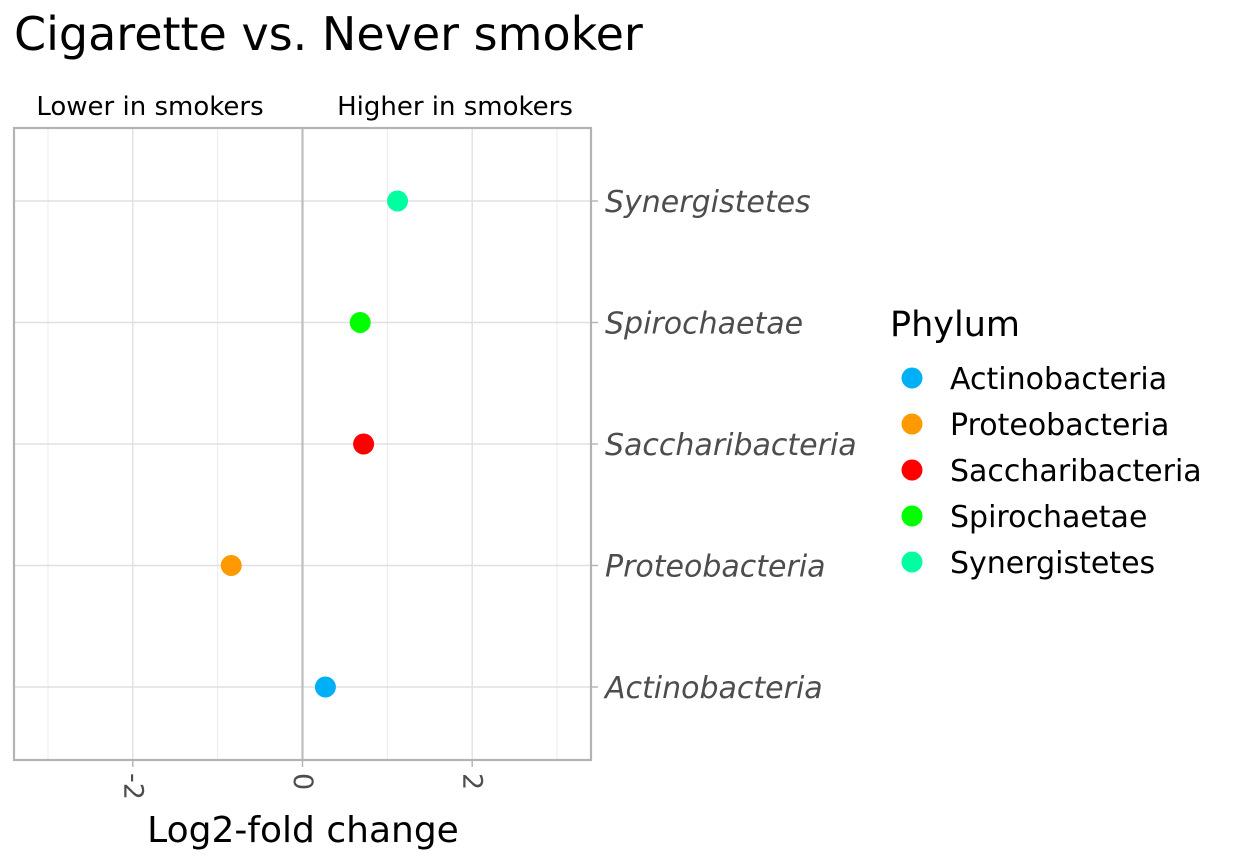 The image size is (1248, 865). I want to click on legend-label: Actinobacteria, so click(1058, 379).